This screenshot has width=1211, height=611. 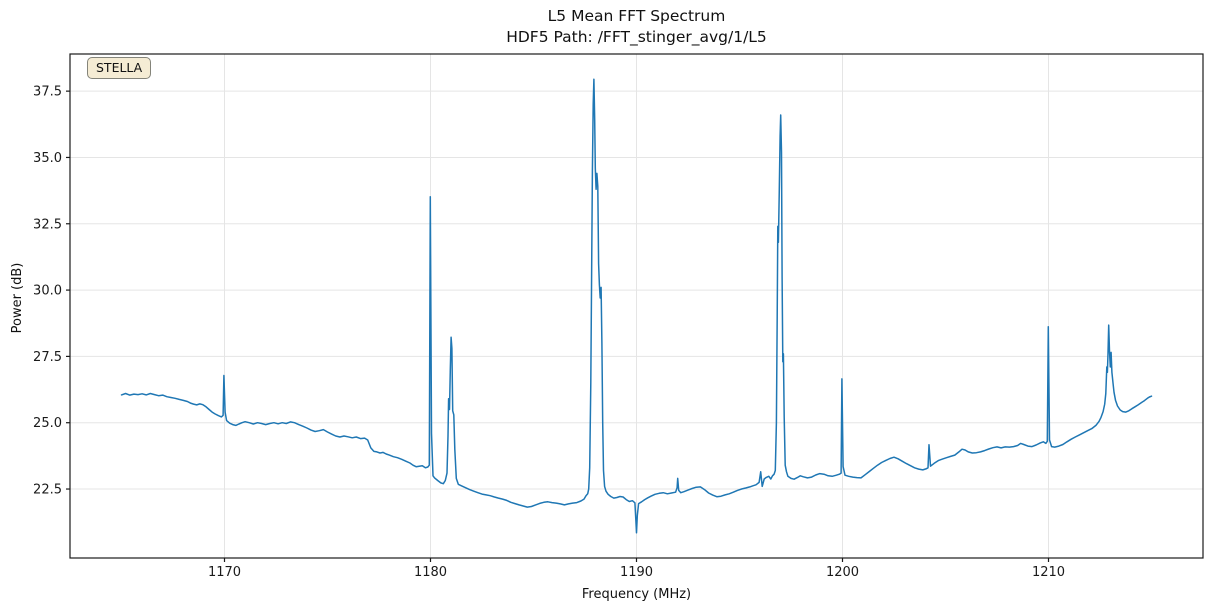 What do you see at coordinates (47, 158) in the screenshot?
I see `y-tick-label: 35.0` at bounding box center [47, 158].